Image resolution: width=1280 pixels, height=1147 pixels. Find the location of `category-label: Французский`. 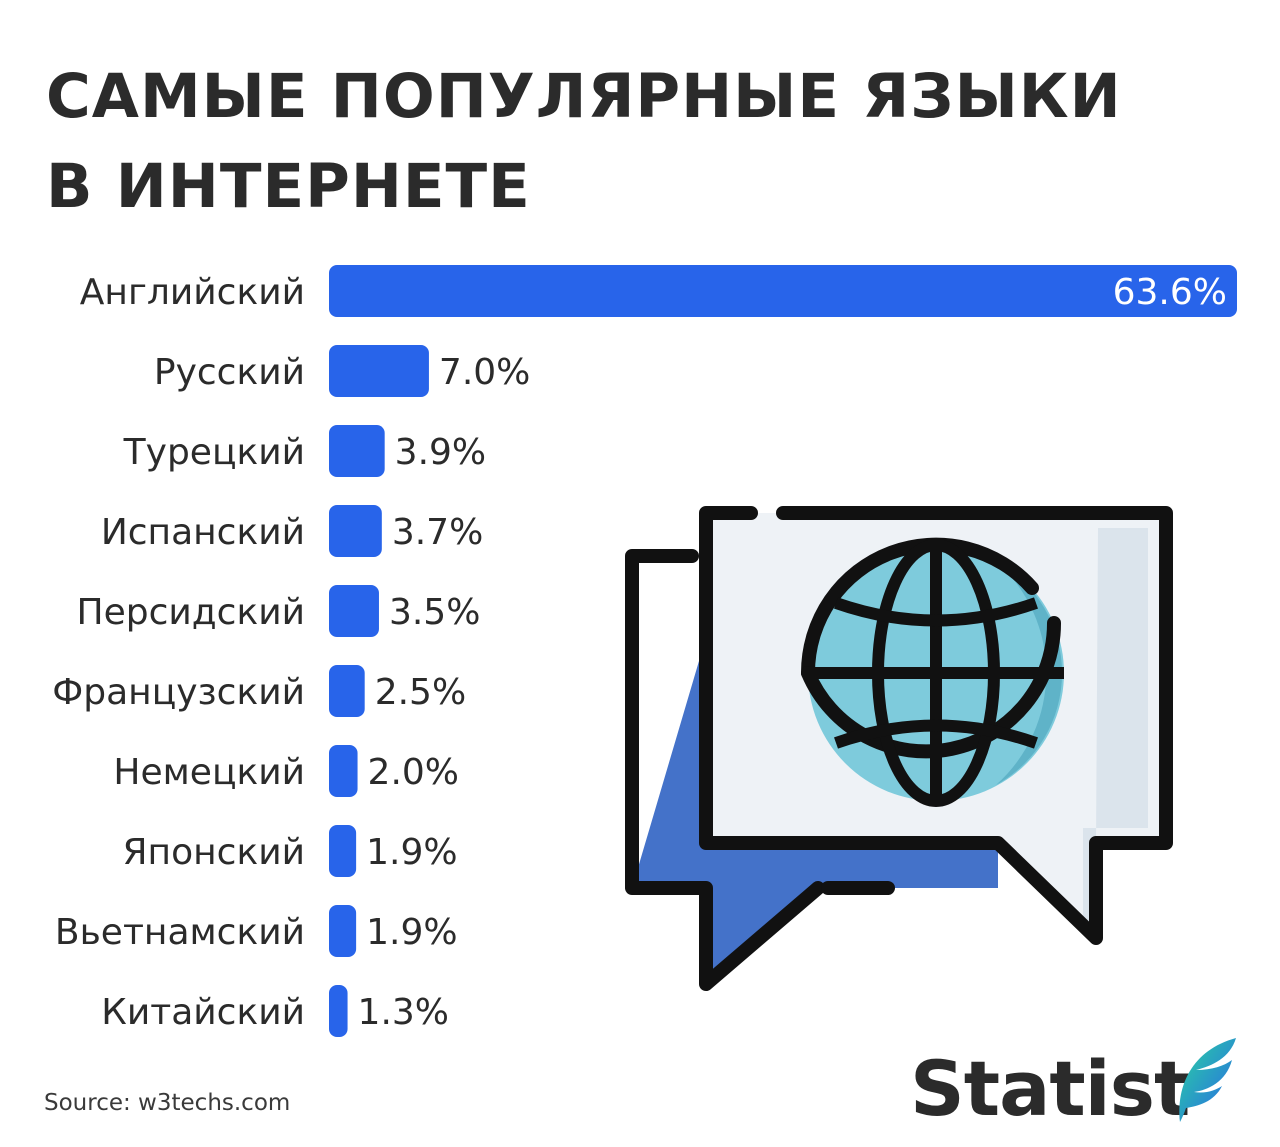

category-label: Французский is located at coordinates (178, 692).